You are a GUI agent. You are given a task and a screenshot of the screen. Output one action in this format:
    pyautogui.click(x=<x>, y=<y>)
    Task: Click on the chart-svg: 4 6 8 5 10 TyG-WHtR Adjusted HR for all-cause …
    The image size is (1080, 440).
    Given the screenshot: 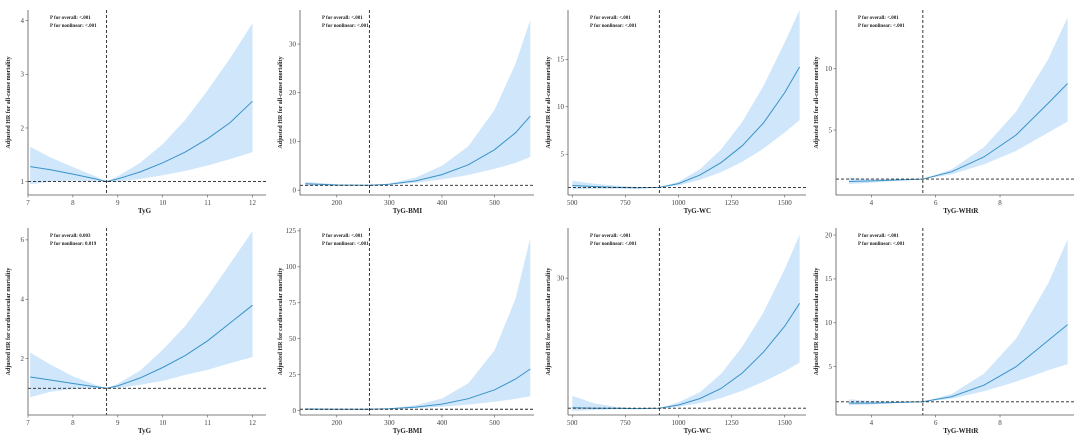 What is the action you would take?
    pyautogui.click(x=944, y=112)
    